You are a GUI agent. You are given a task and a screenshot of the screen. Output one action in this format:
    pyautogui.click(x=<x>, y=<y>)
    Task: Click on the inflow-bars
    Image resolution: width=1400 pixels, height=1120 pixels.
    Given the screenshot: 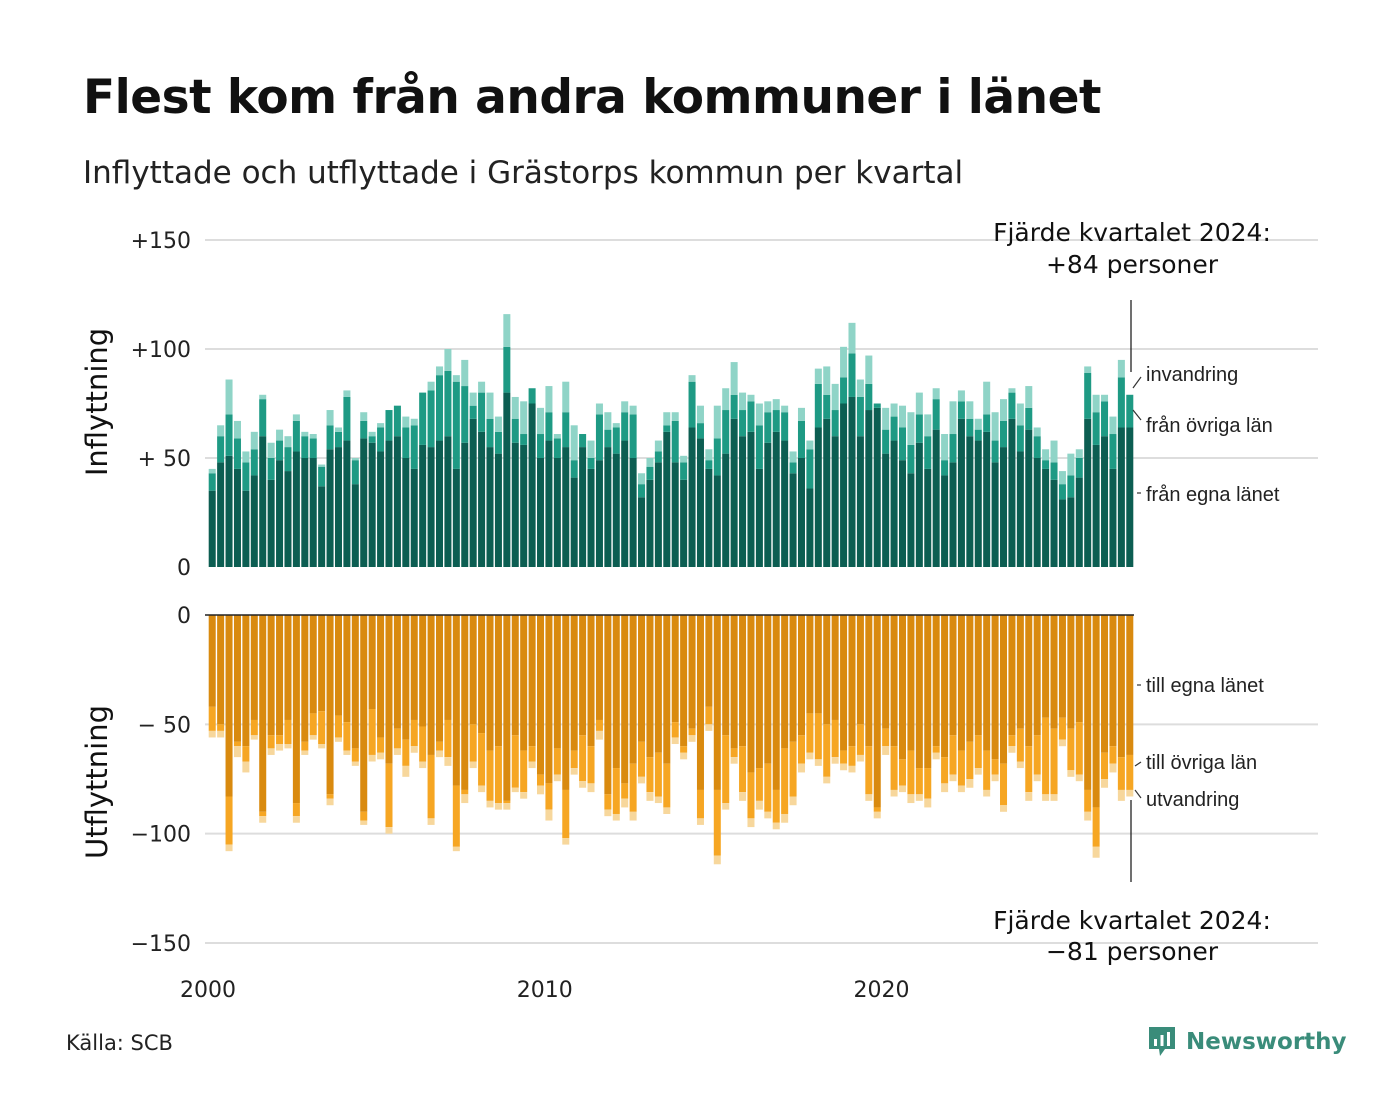 What is the action you would take?
    pyautogui.click(x=671, y=440)
    